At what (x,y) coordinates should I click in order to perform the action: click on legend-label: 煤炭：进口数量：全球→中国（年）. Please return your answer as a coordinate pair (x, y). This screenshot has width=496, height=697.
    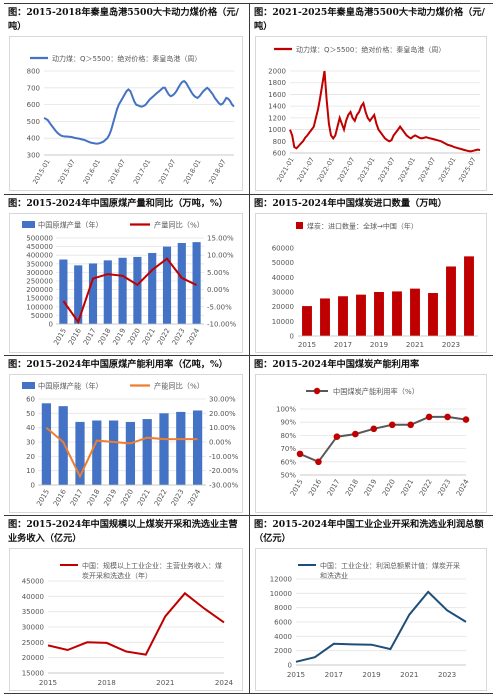
    Looking at the image, I should click on (362, 226).